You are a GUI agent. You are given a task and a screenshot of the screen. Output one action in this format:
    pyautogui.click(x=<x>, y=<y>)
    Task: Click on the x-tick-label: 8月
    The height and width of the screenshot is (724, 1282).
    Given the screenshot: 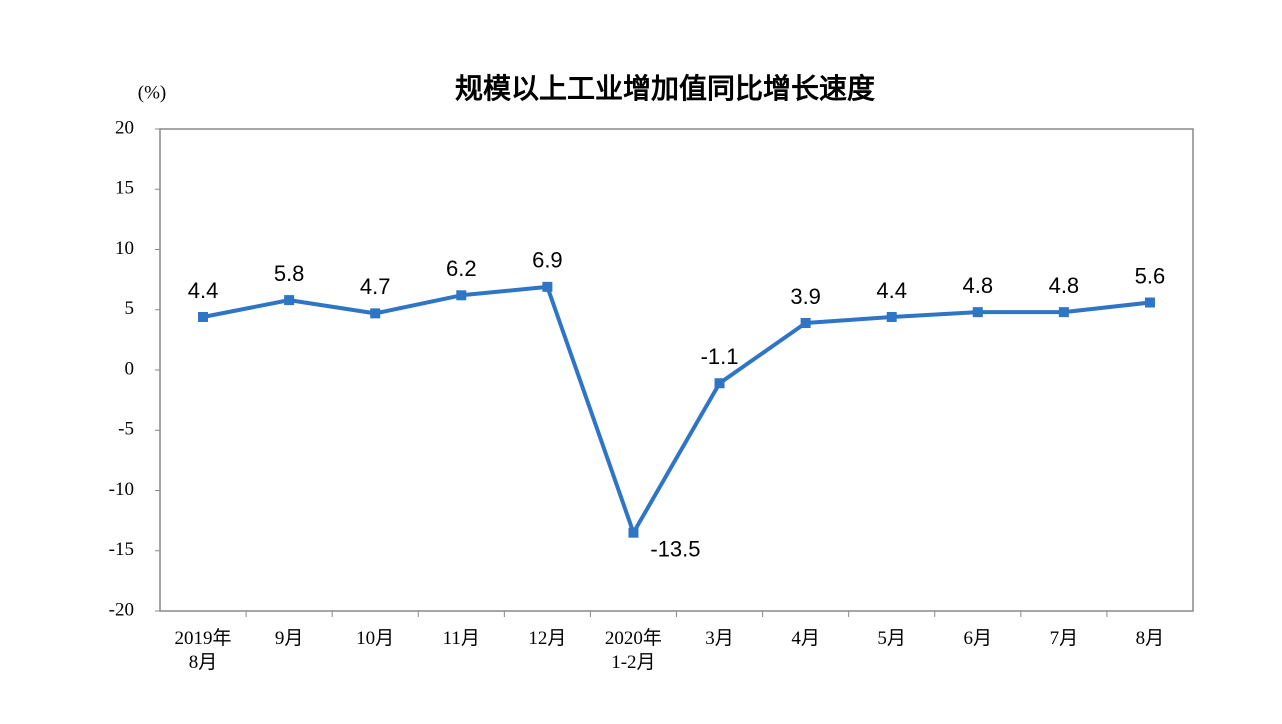 What is the action you would take?
    pyautogui.click(x=1150, y=638)
    